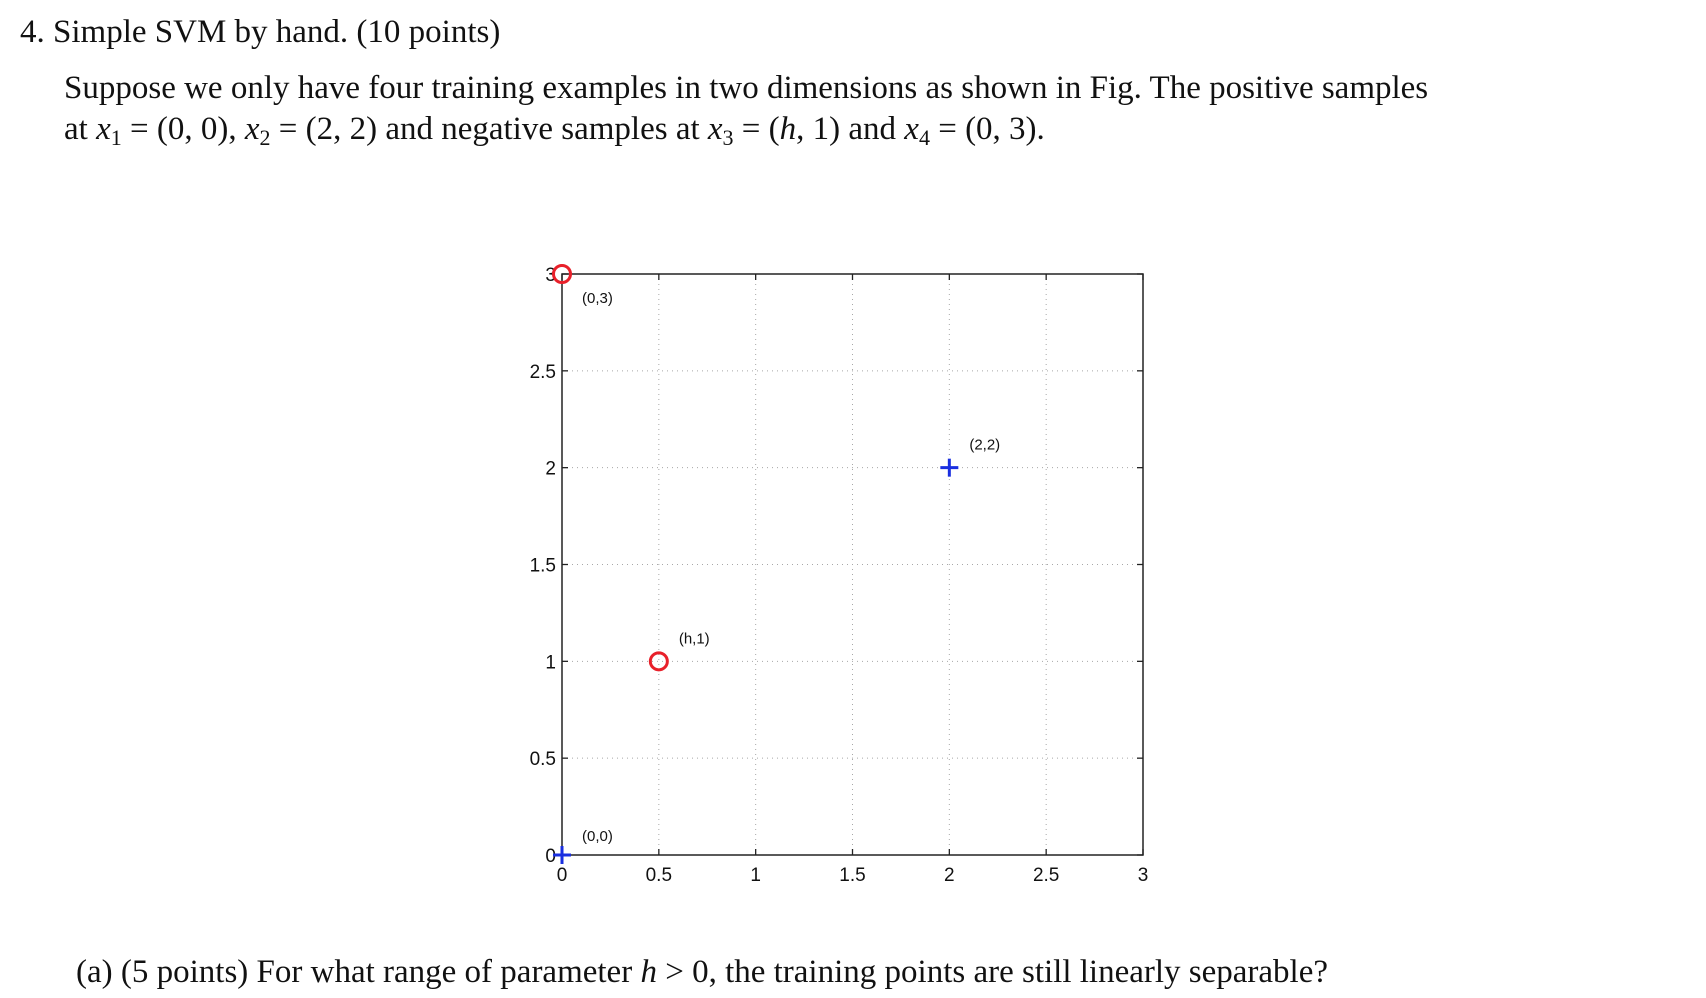  I want to click on problem-heading: 4. Simple SVM by hand. (10 points), so click(260, 32).